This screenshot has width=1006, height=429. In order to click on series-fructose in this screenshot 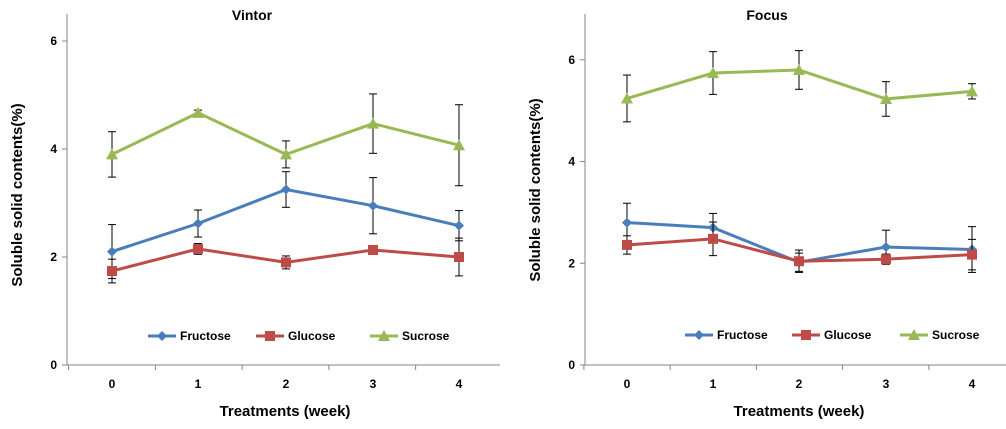, I will do `click(285, 225)`.